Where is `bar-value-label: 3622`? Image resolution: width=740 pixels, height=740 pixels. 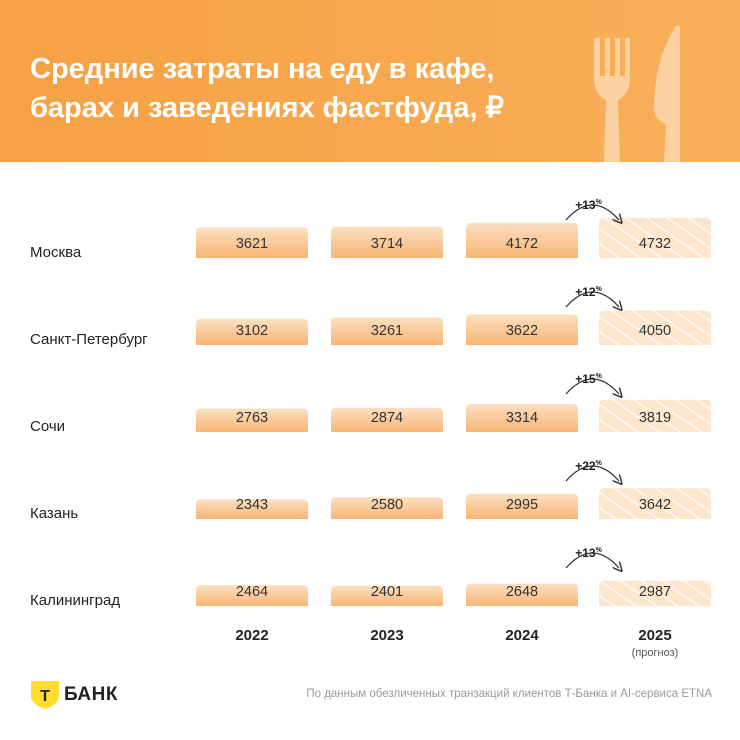
bar-value-label: 3622 is located at coordinates (522, 331).